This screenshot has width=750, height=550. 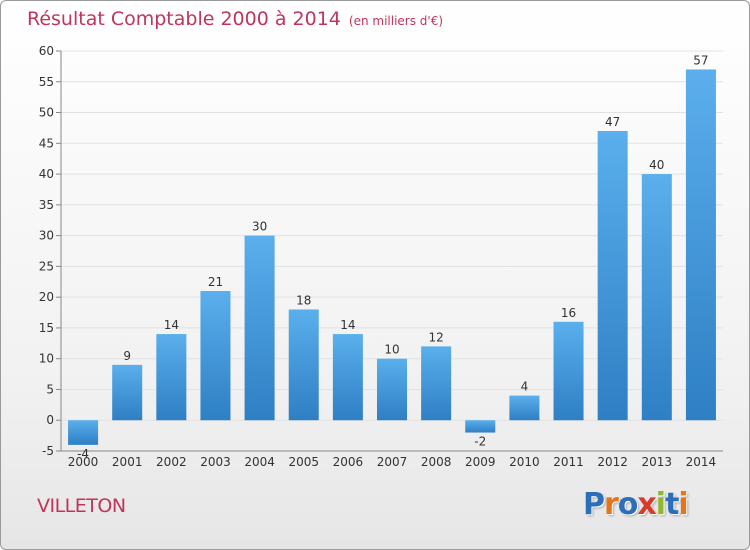 I want to click on y-tick-label: 55, so click(x=46, y=82).